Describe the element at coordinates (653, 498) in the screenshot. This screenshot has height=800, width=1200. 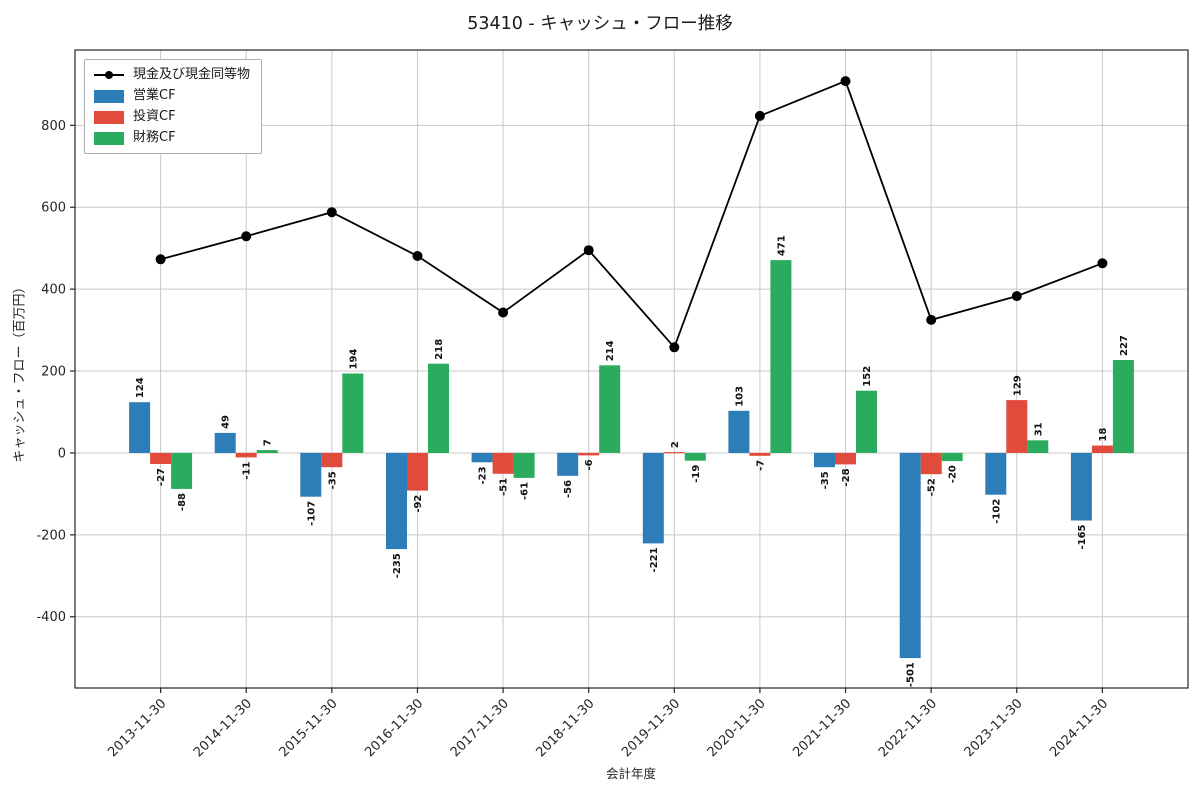
I see `bar-営業CF-2019-11-30` at that location.